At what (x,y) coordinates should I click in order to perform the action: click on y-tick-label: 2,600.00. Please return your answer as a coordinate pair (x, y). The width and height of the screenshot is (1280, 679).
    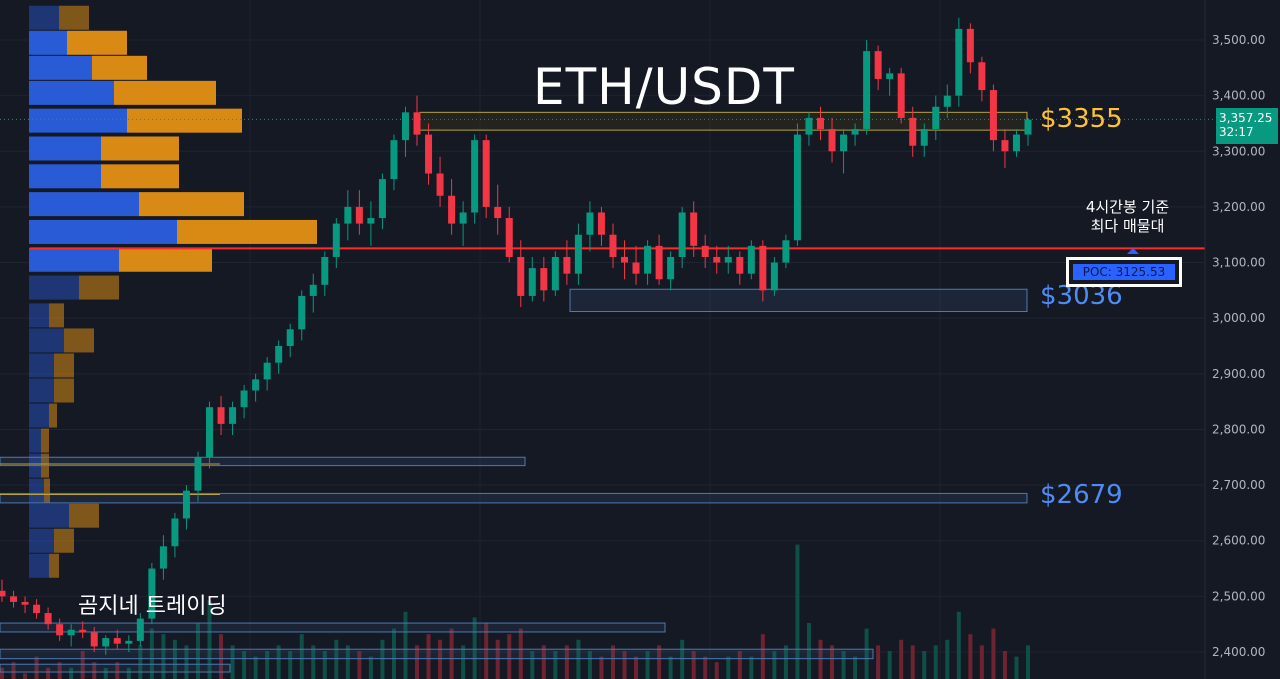
    Looking at the image, I should click on (1238, 541).